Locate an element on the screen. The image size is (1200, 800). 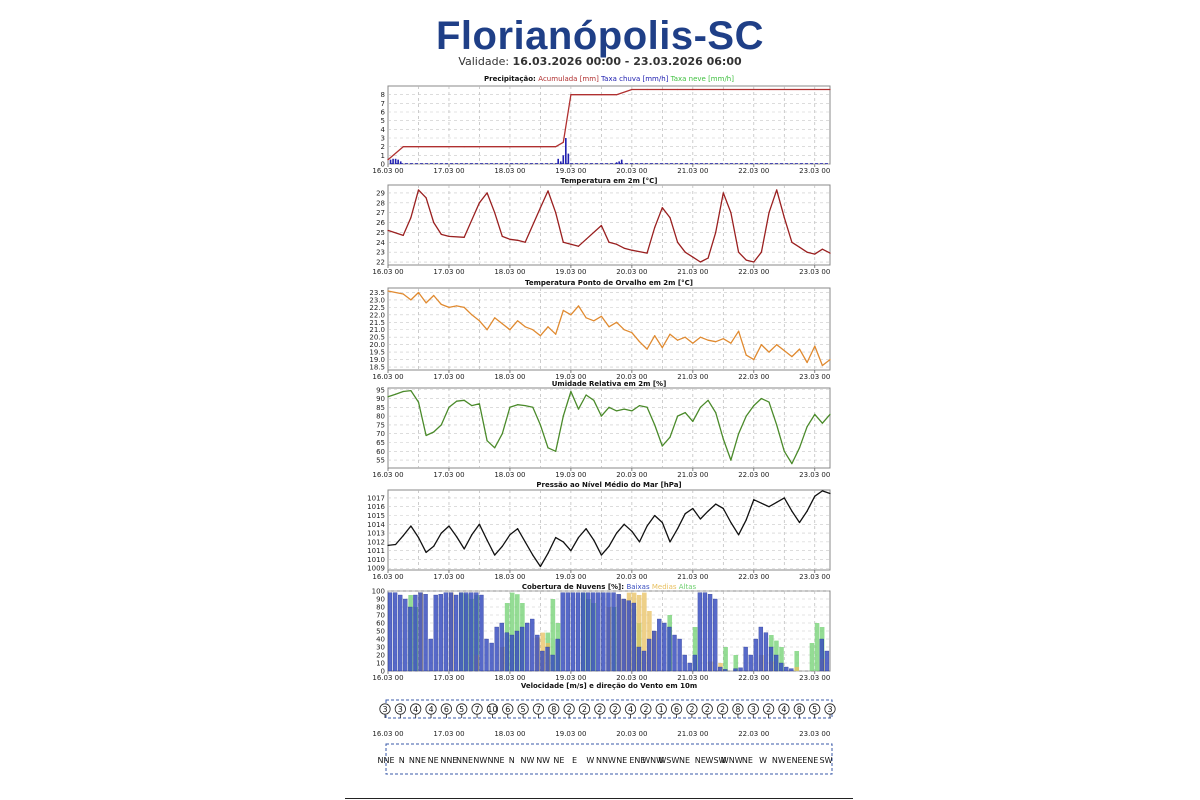
x-tick-label: 16.03 00 is located at coordinates (387, 171).